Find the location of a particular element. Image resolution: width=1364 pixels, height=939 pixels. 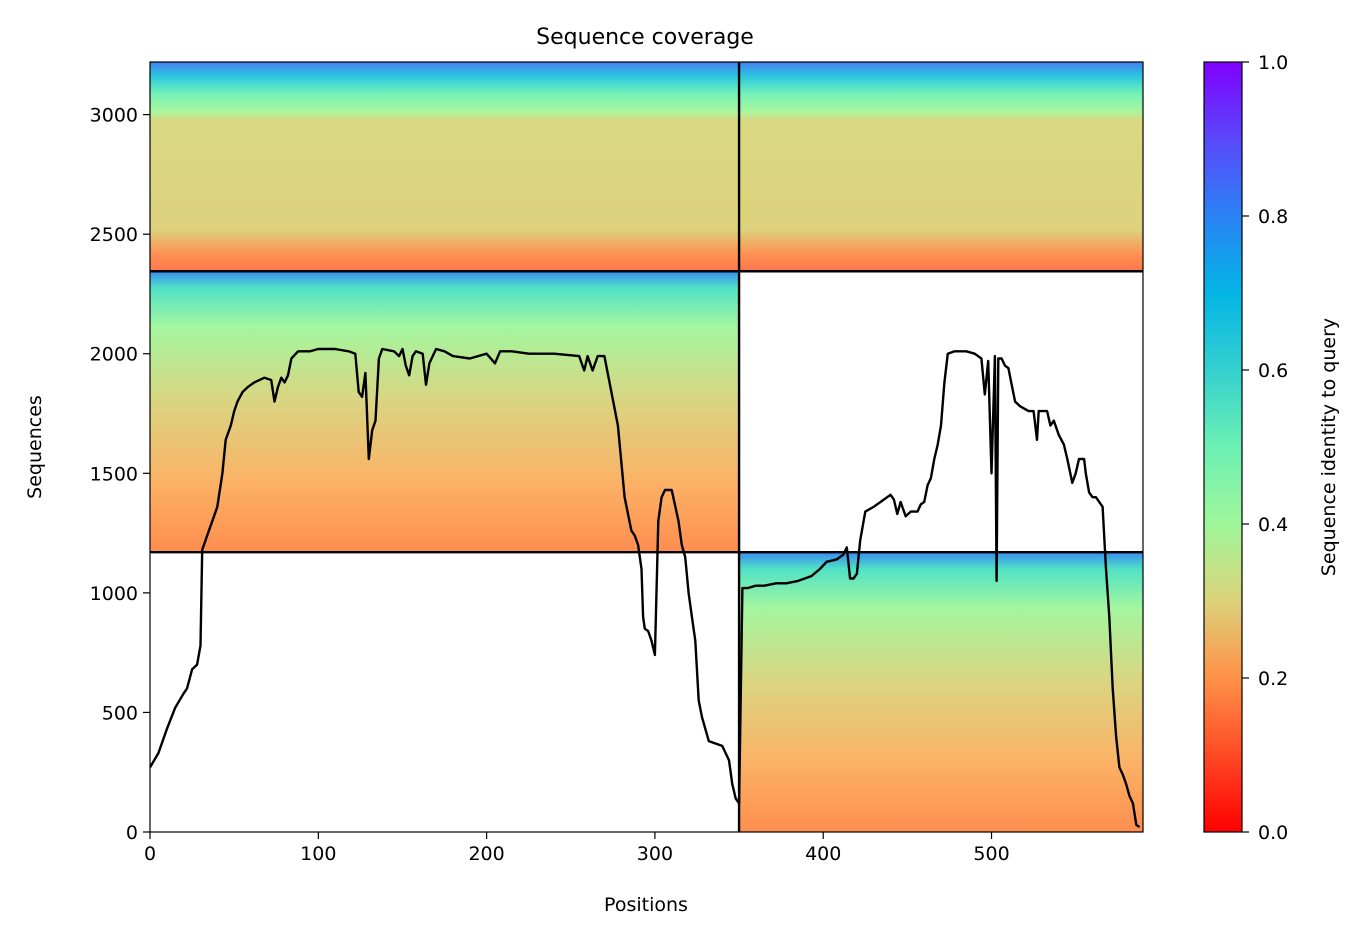

x-tick-label: 0 is located at coordinates (150, 854).